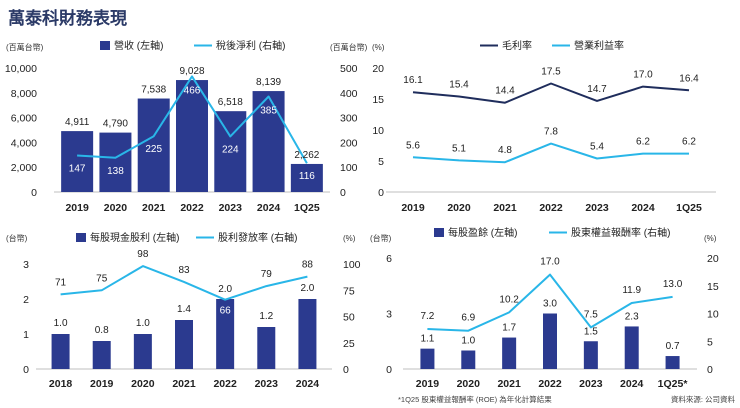 The height and width of the screenshot is (408, 740). Describe the element at coordinates (17, 238) in the screenshot. I see `left-axis-unit: (台幣)` at that location.